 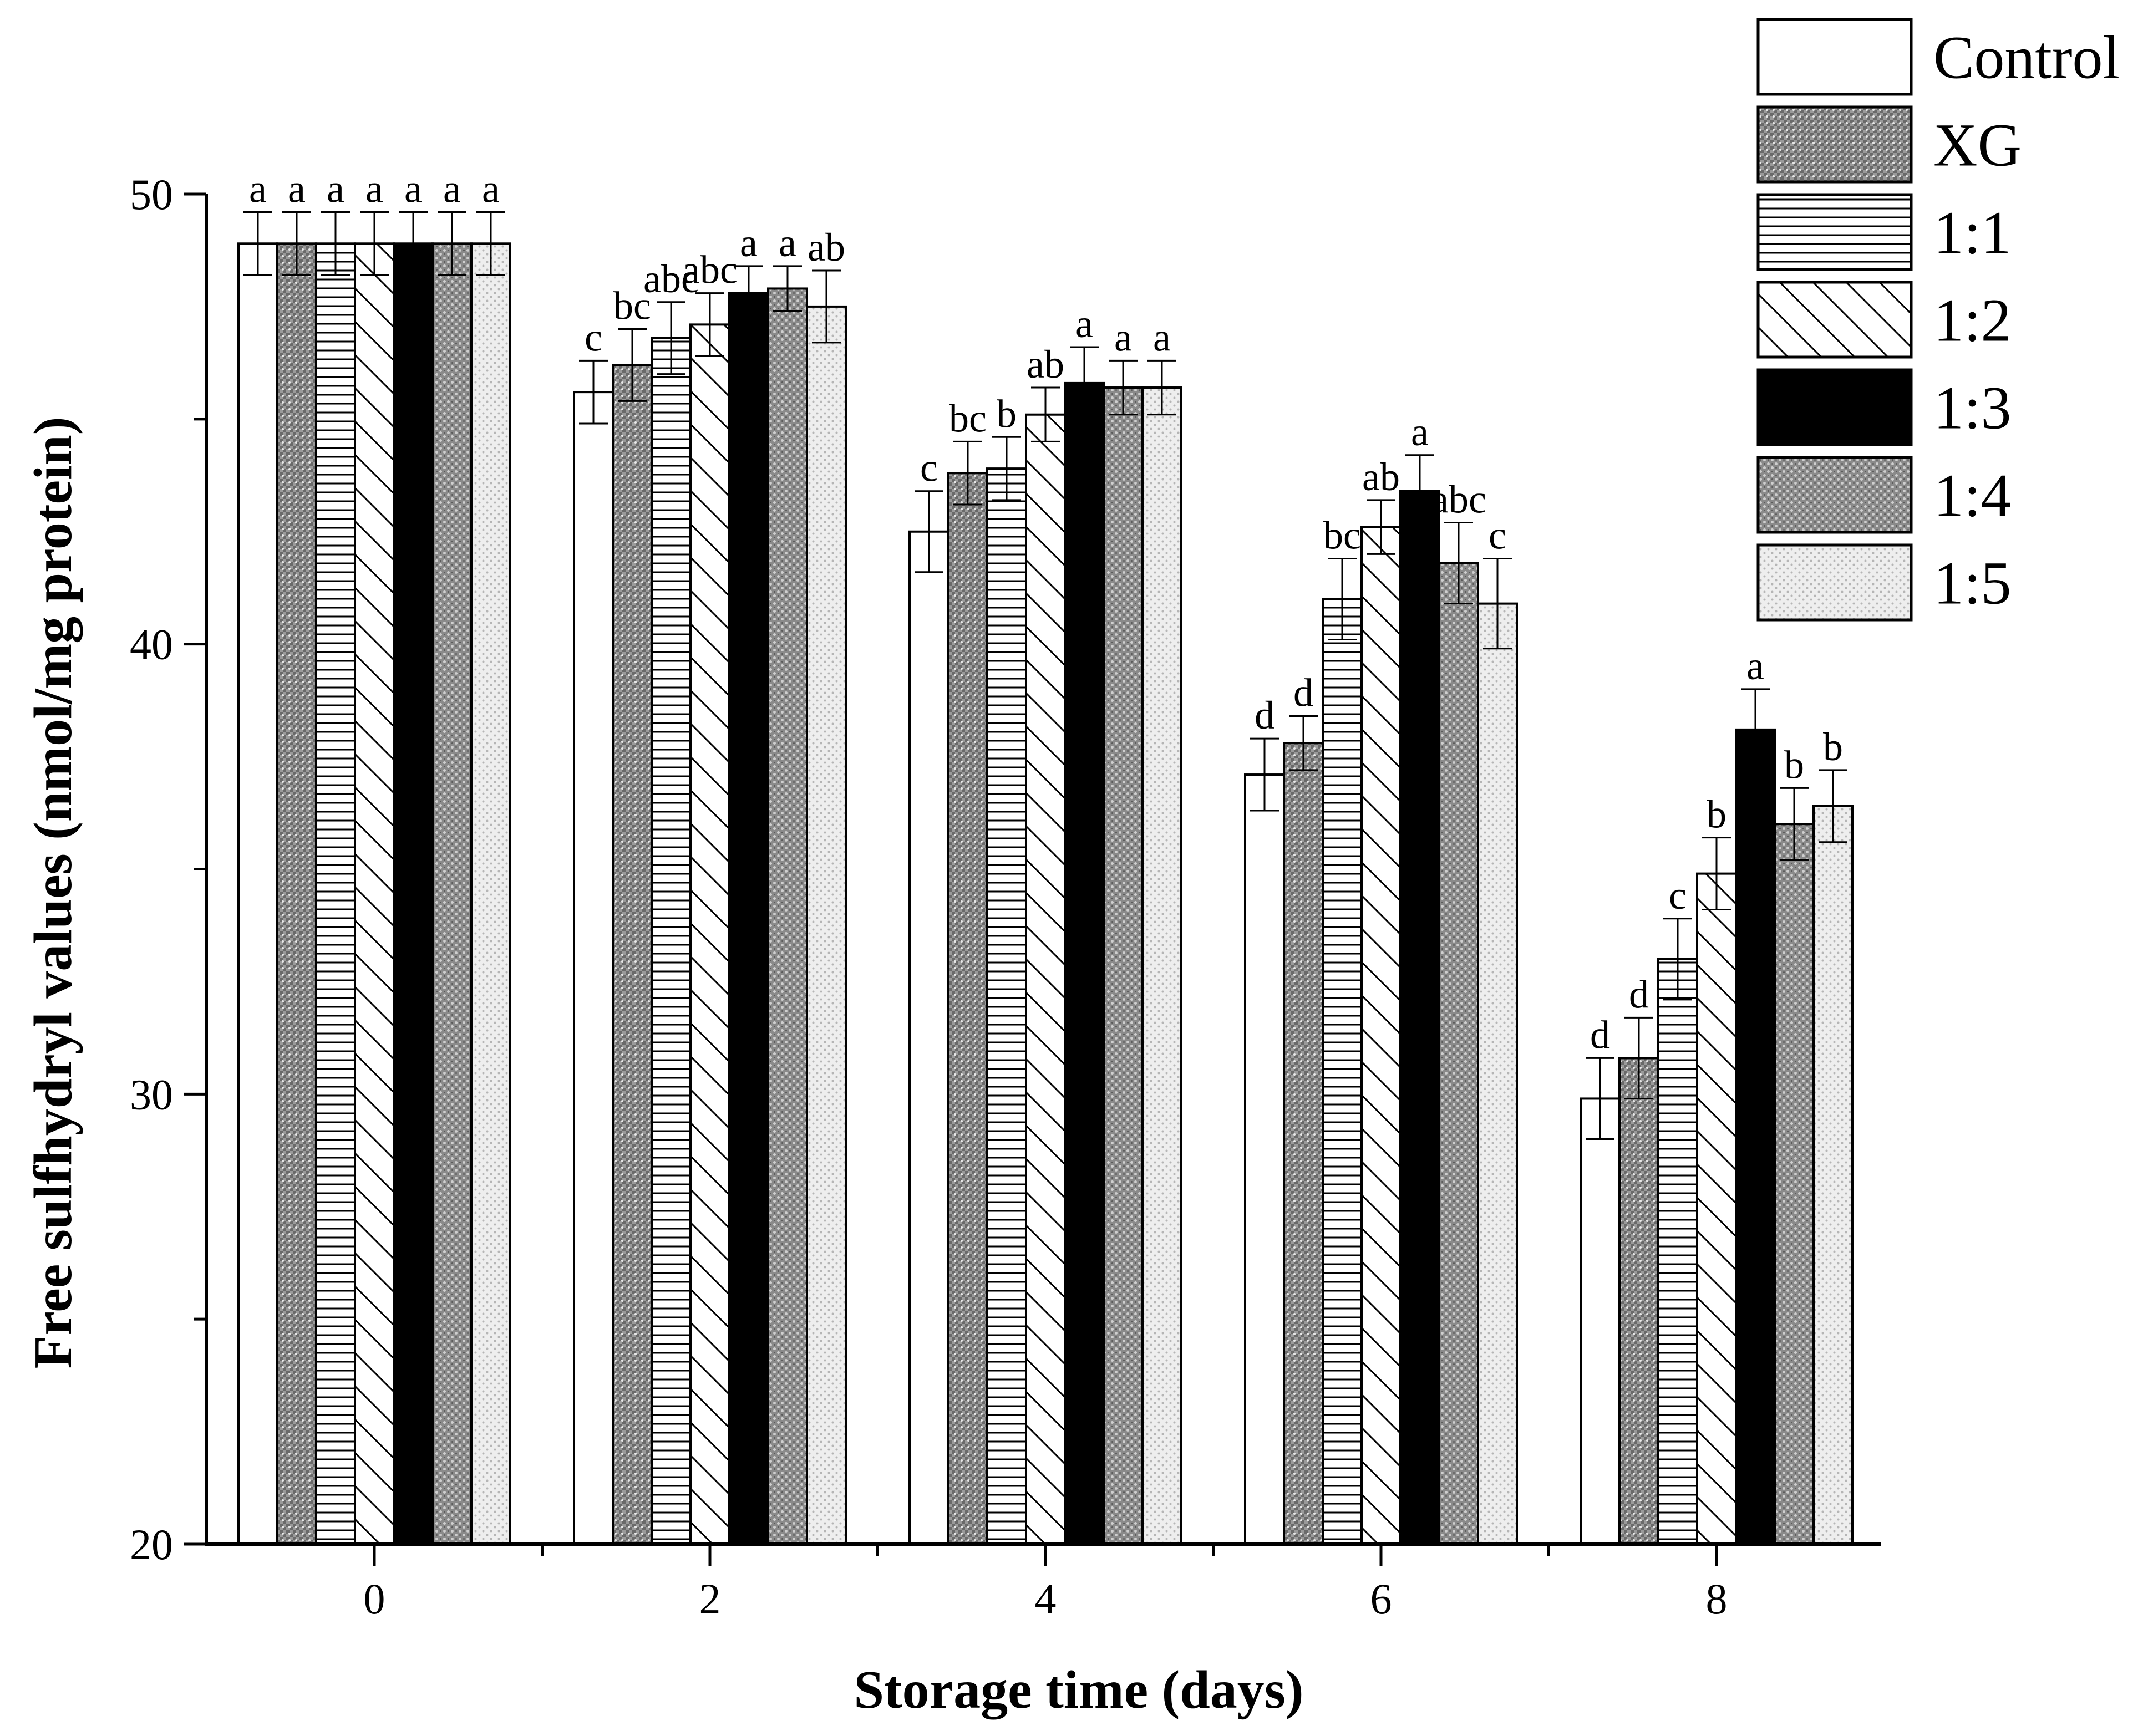 I want to click on legend-item: 1:1, so click(x=1884, y=232).